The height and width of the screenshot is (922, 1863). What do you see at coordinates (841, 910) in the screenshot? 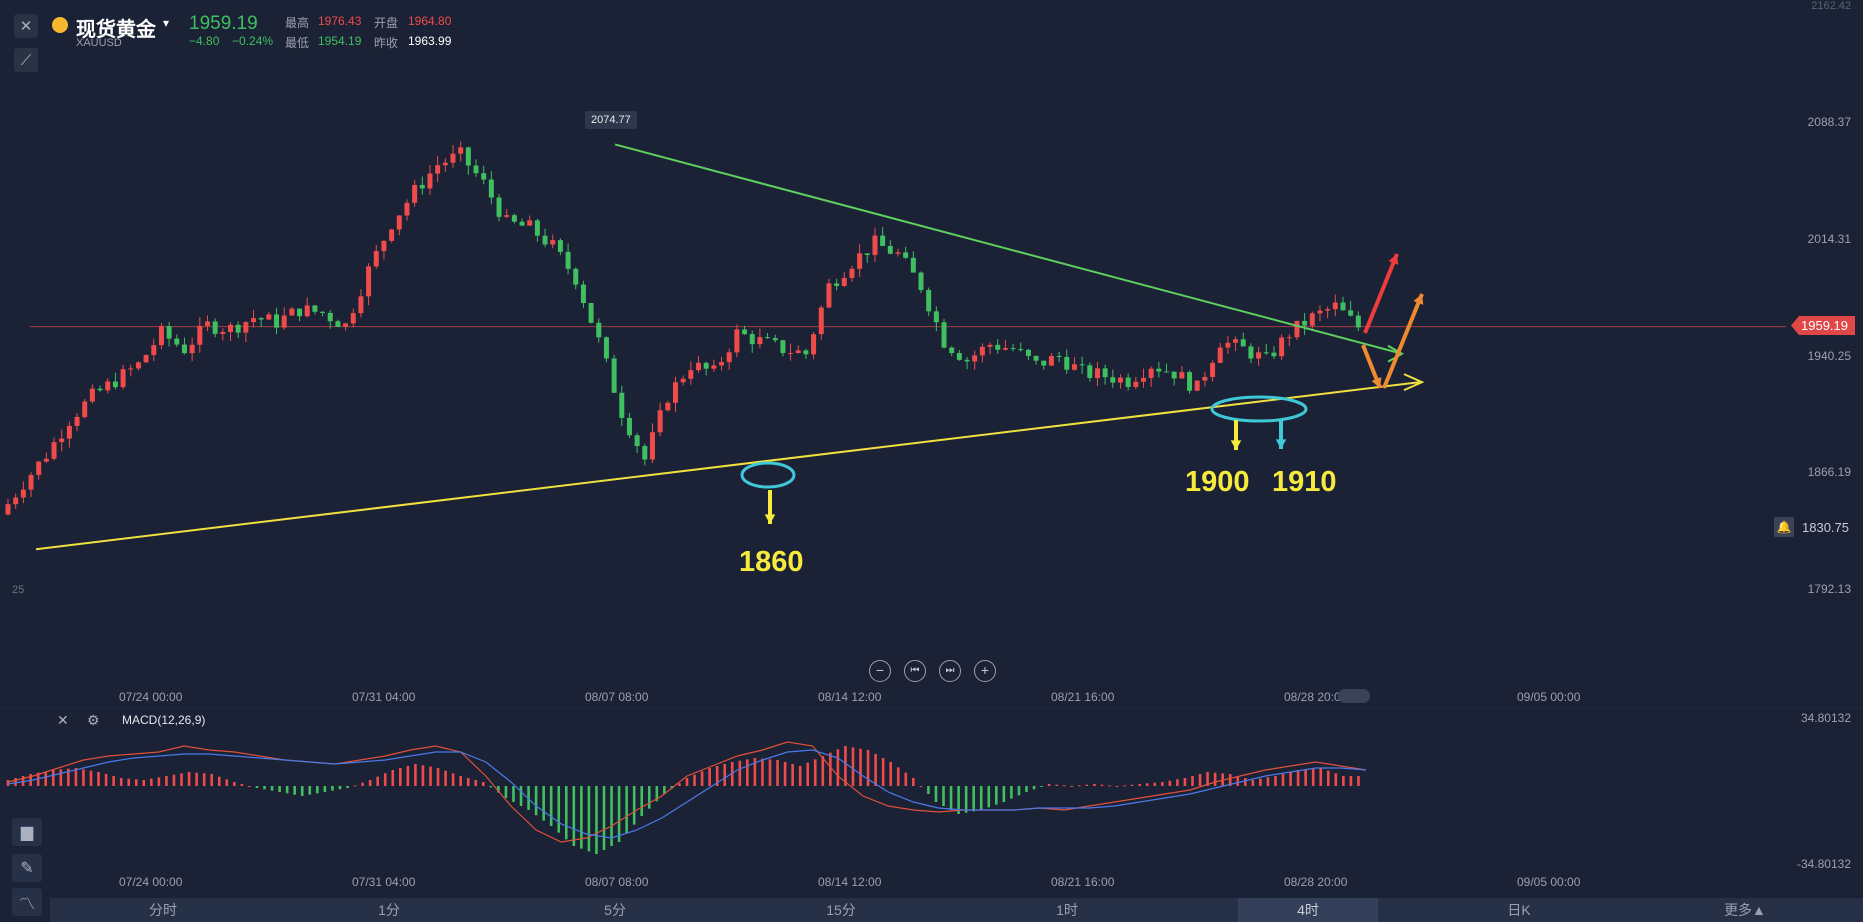
I see `tab-15min: 15分` at bounding box center [841, 910].